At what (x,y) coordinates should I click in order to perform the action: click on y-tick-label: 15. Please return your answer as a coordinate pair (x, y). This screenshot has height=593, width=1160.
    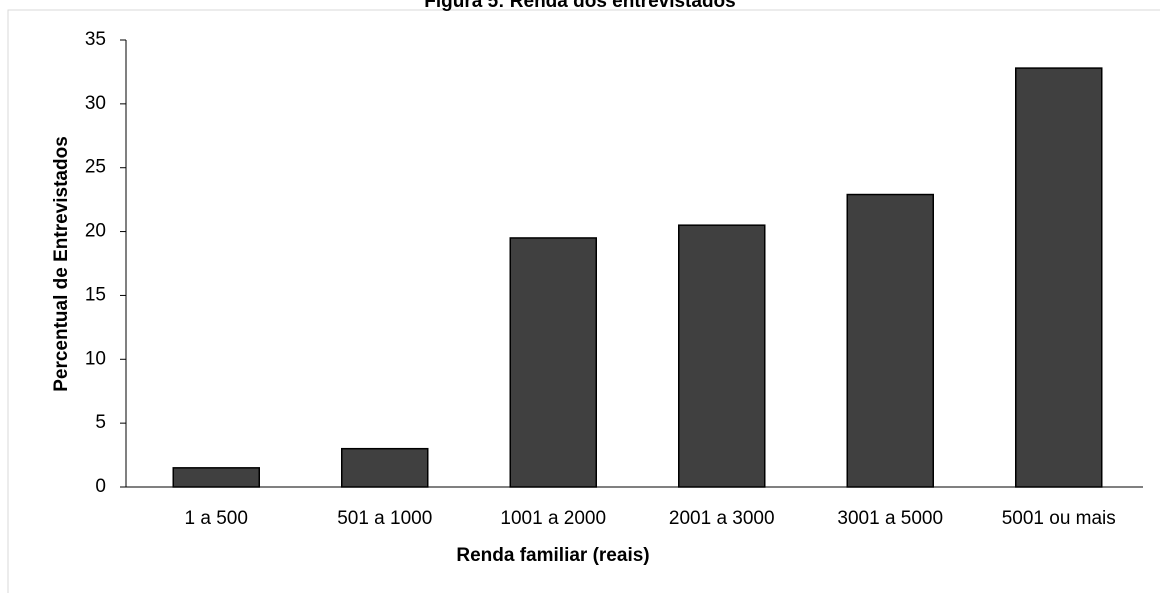
    Looking at the image, I should click on (95, 294).